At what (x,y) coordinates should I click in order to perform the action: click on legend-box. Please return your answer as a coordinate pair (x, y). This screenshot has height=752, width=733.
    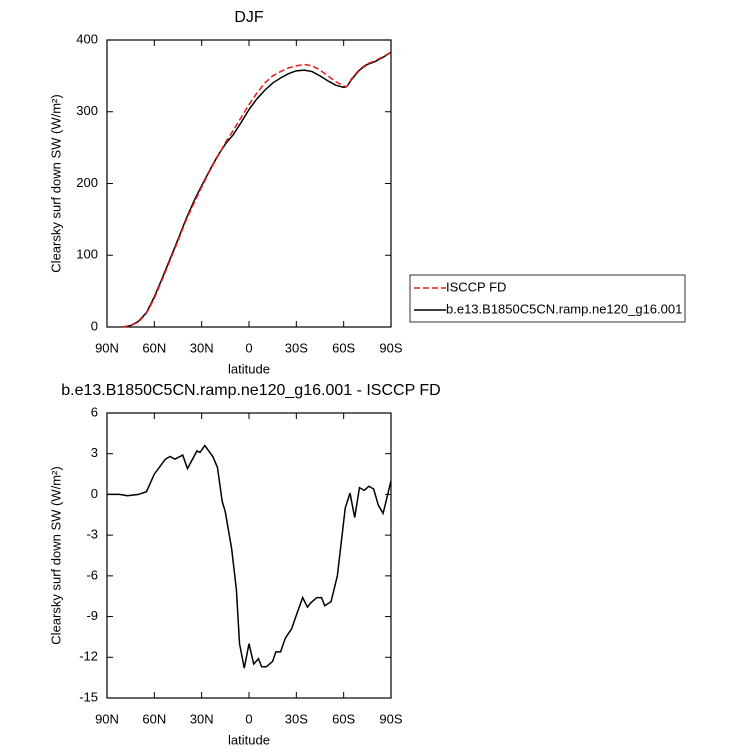
    Looking at the image, I should click on (547, 298).